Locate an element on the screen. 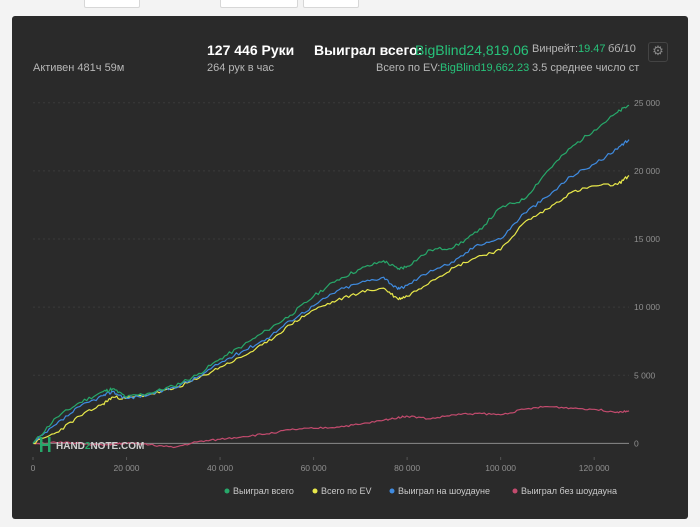 This screenshot has width=700, height=527. gear-icon: ⚙ is located at coordinates (658, 52).